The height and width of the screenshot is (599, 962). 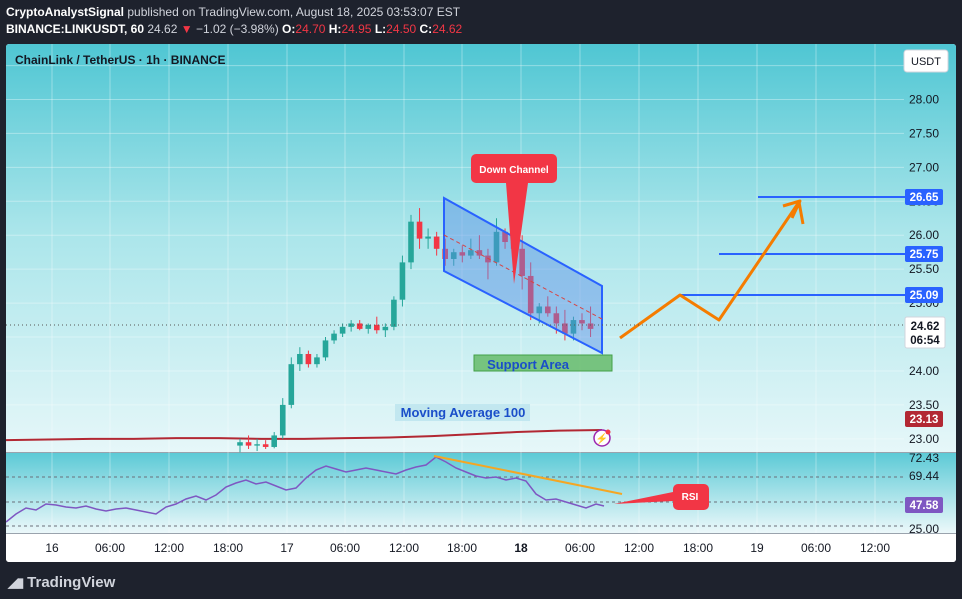 I want to click on flash-alert-icon, so click(x=602, y=438).